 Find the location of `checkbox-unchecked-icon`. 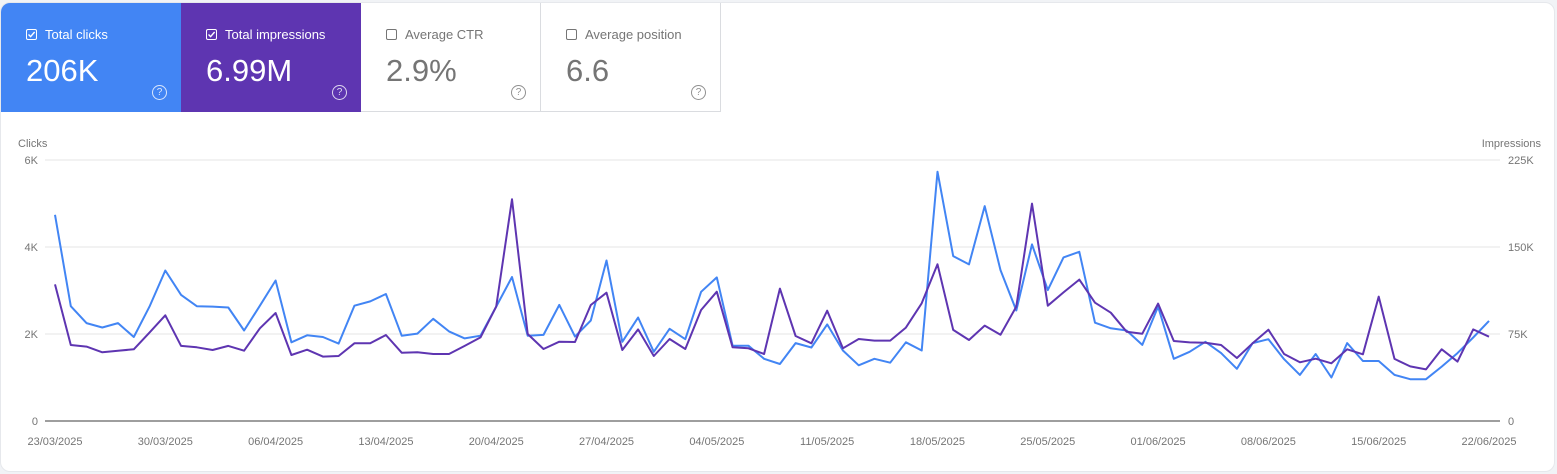

checkbox-unchecked-icon is located at coordinates (571, 34).